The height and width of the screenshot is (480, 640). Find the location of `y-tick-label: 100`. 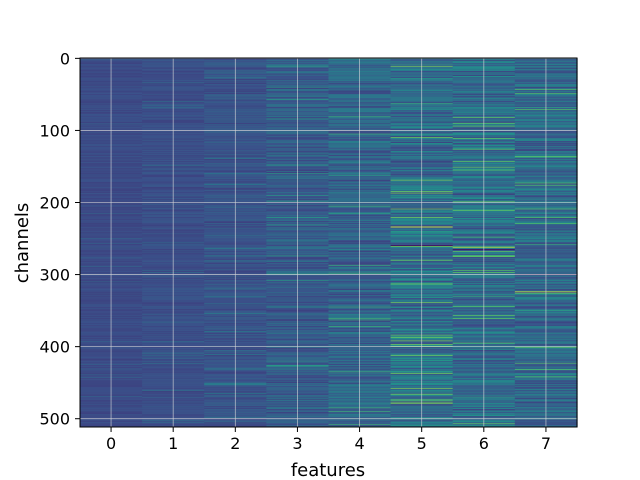

y-tick-label: 100 is located at coordinates (54, 130).